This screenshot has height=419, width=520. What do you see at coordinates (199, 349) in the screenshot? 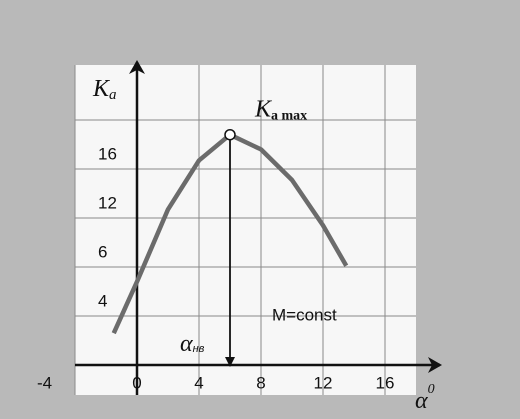
I see `optimum-label-sub: нв` at bounding box center [199, 349].